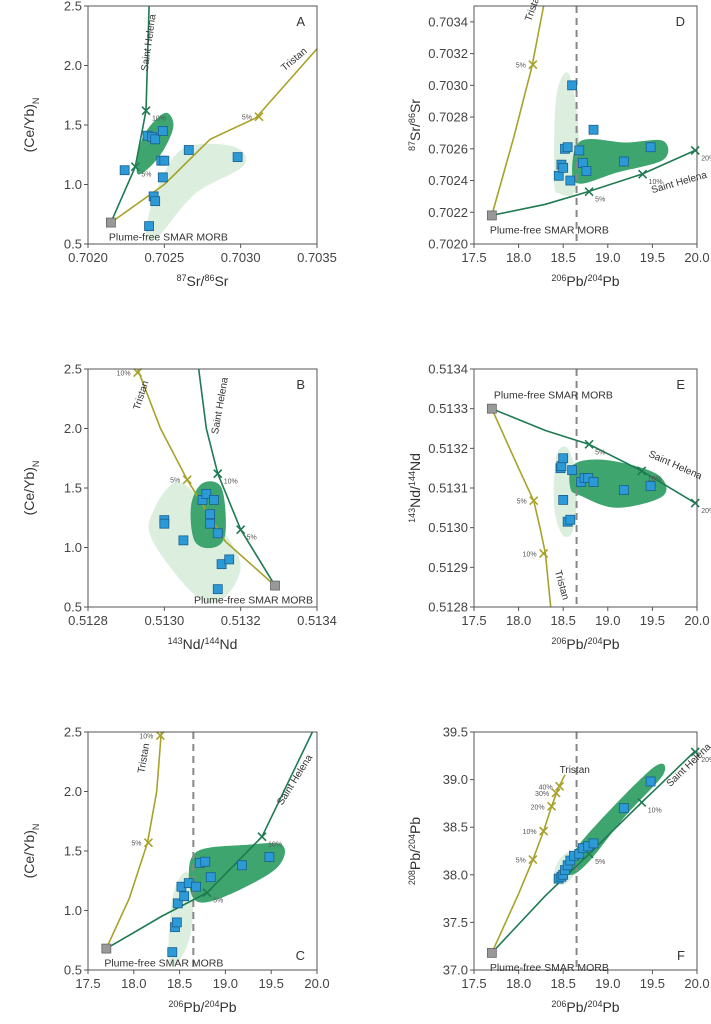 The height and width of the screenshot is (1024, 711). What do you see at coordinates (73, 488) in the screenshot?
I see `y-tick-label: 1.5` at bounding box center [73, 488].